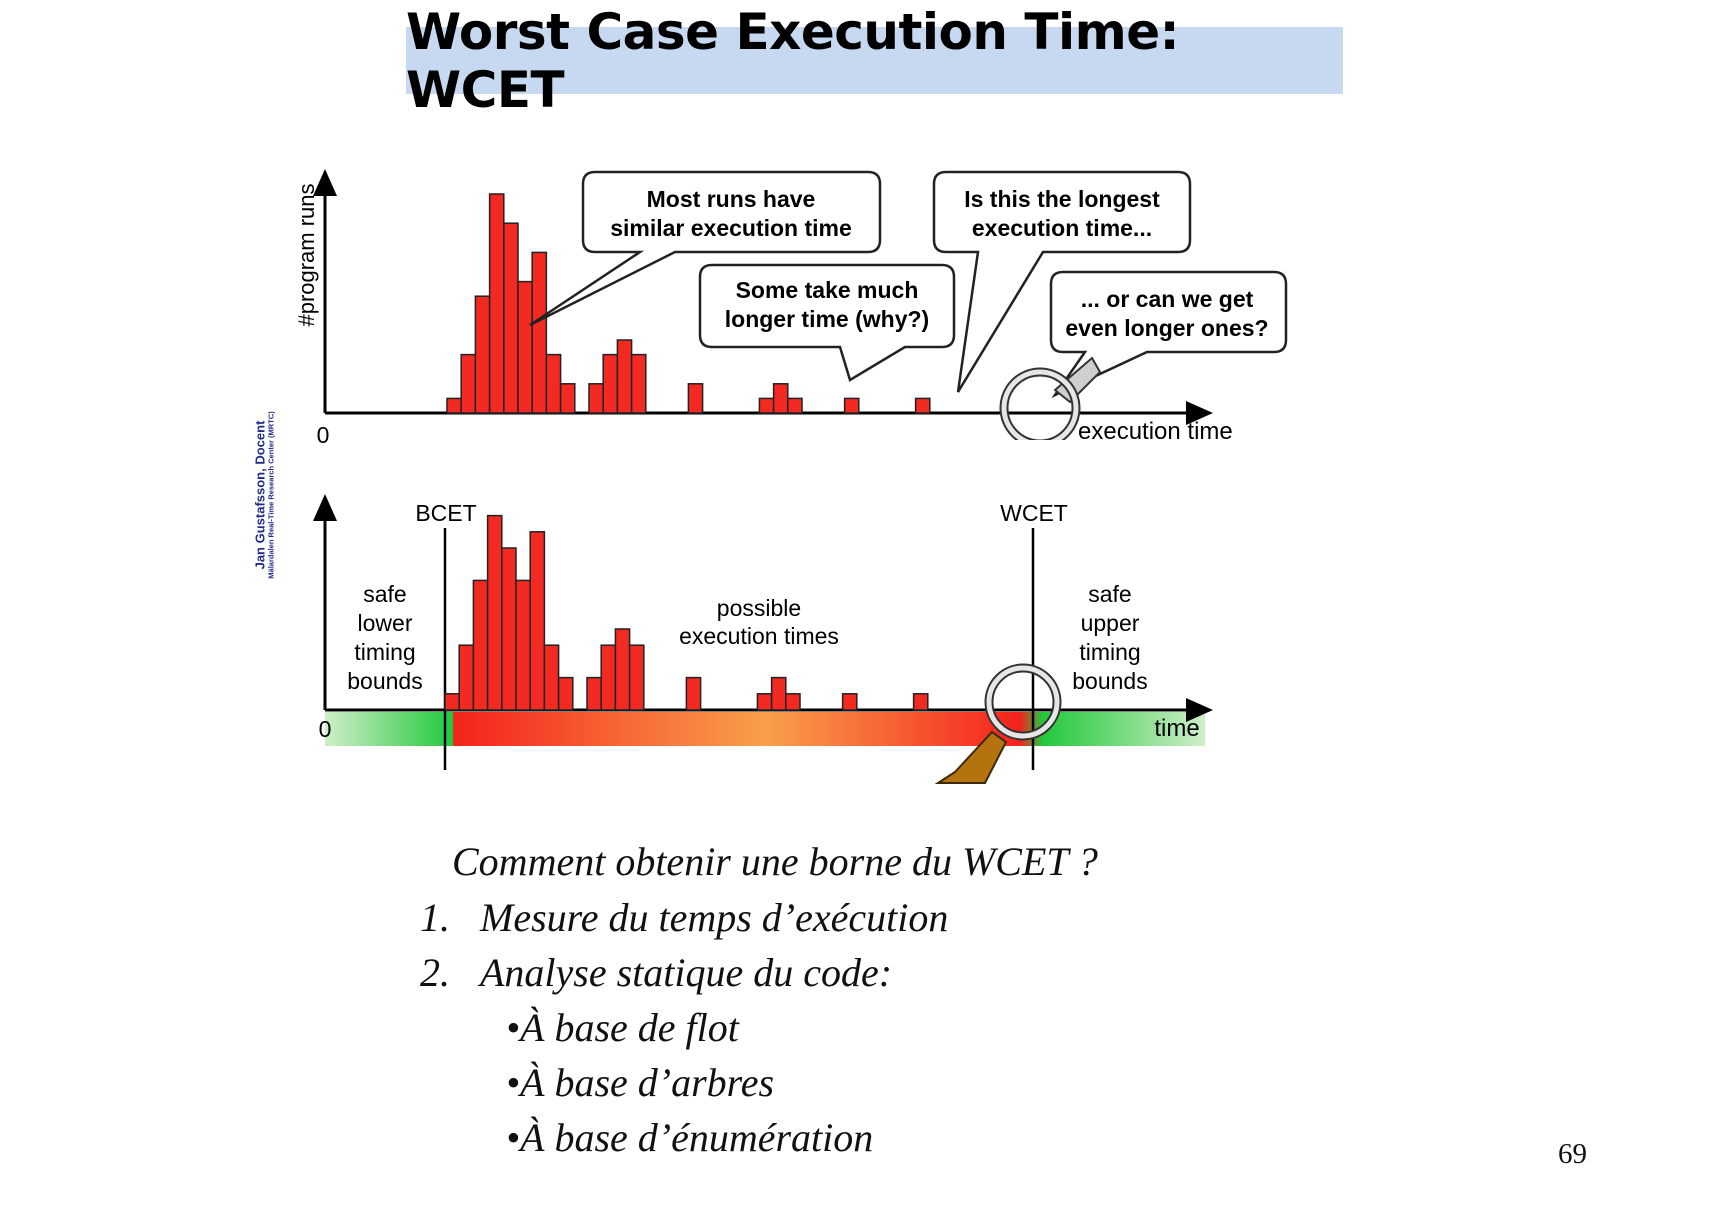 This screenshot has width=1719, height=1225. I want to click on top-origin-label: 0, so click(323, 435).